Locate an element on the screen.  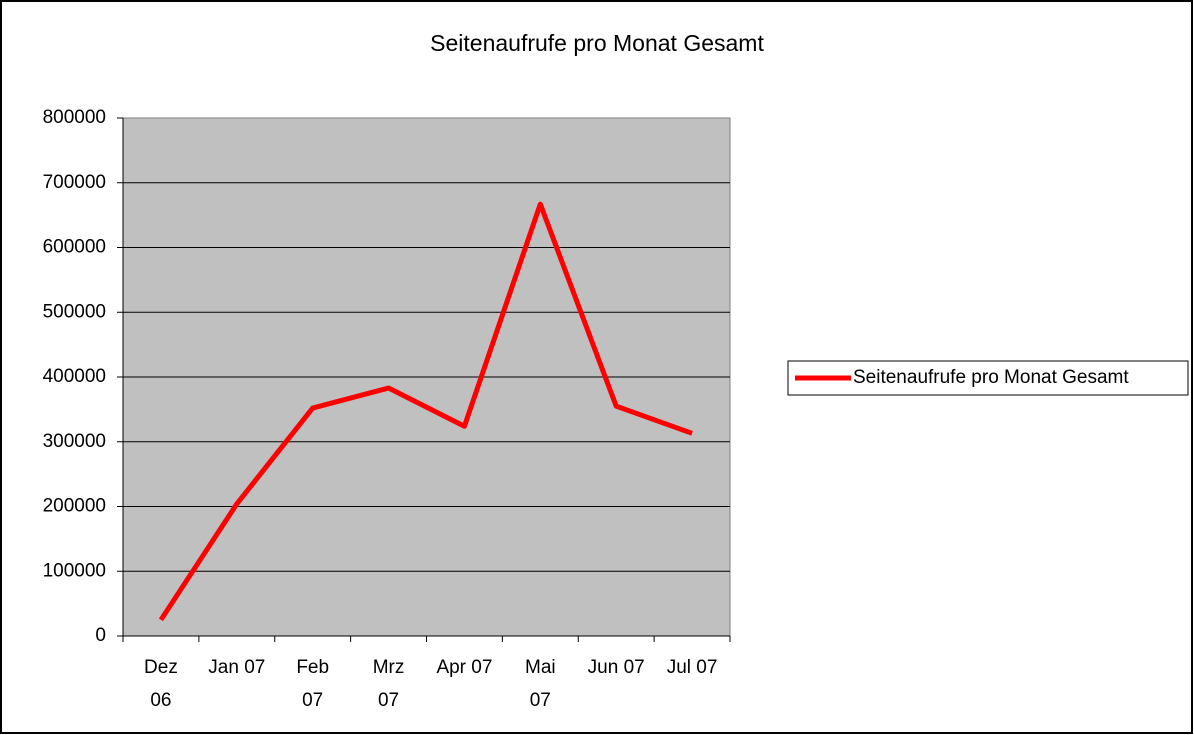
x-tick-label: Dez 06 is located at coordinates (161, 684).